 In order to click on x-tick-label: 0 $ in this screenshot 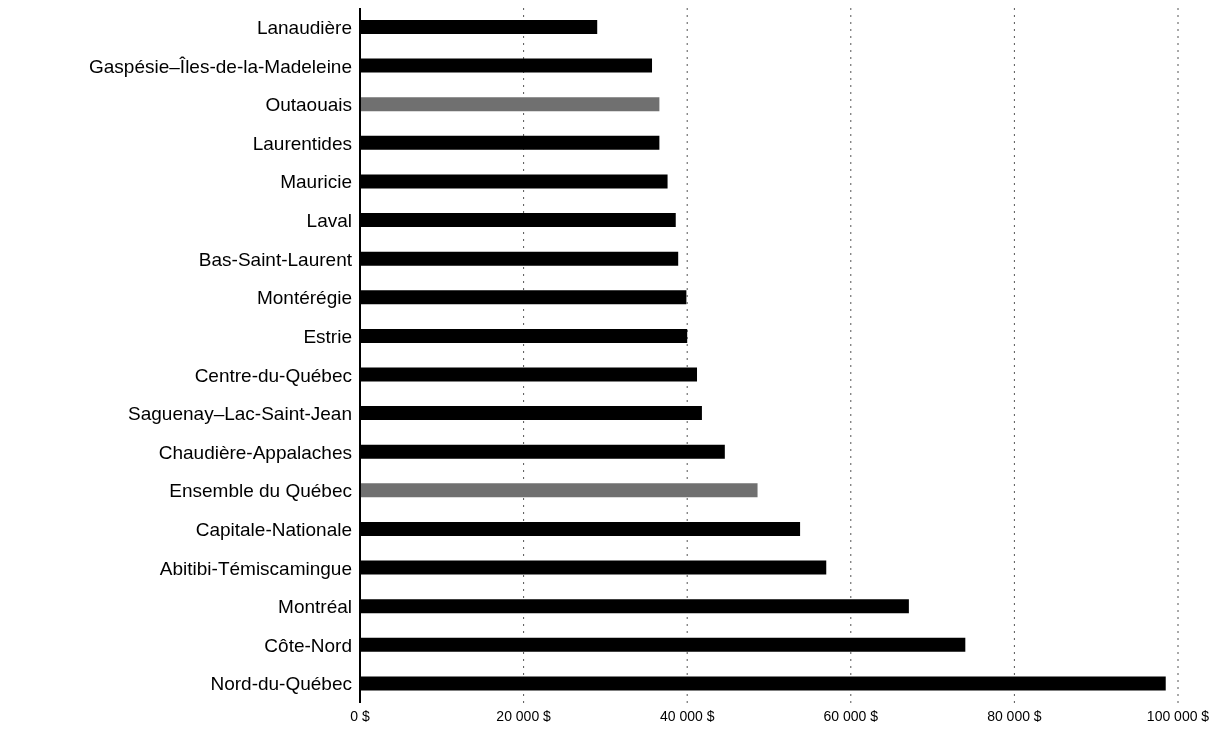, I will do `click(360, 715)`.